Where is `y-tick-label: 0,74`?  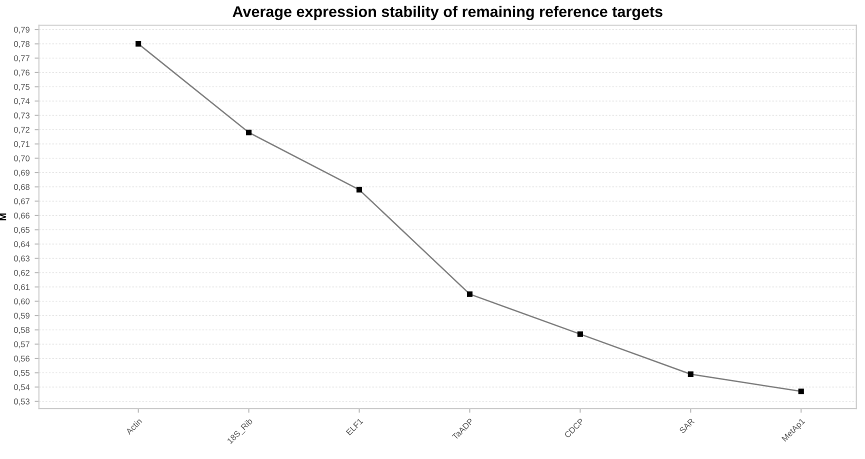
y-tick-label: 0,74 is located at coordinates (22, 102).